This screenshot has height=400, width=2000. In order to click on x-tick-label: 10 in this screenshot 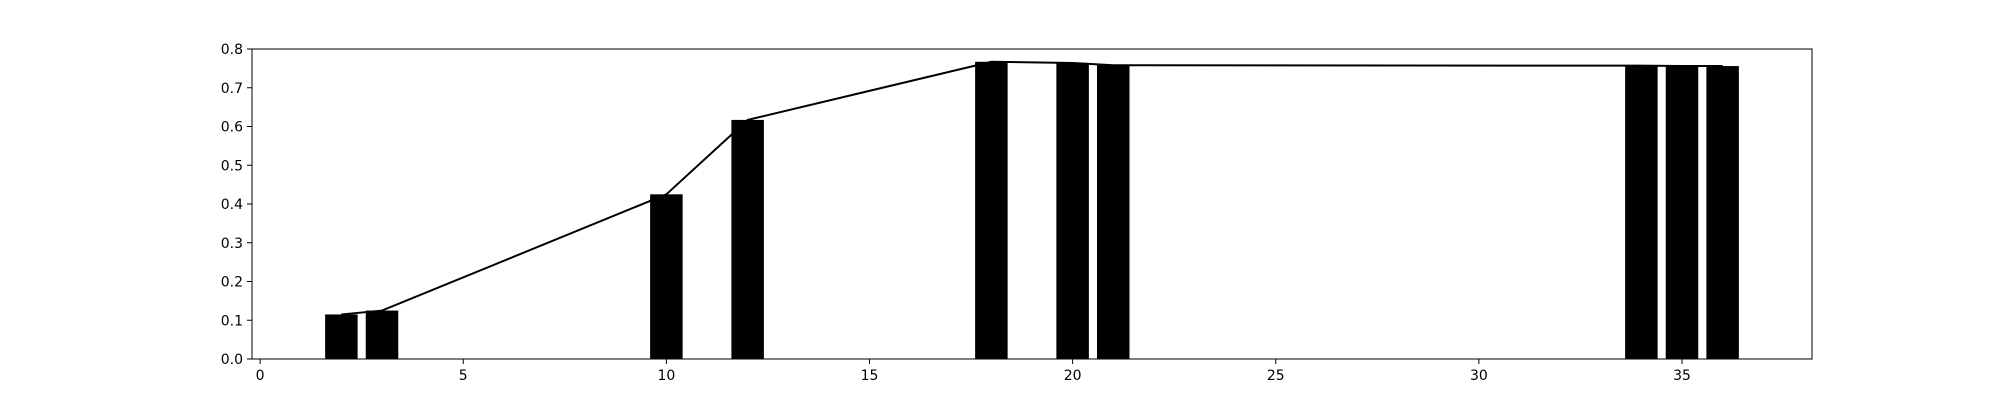, I will do `click(666, 376)`.